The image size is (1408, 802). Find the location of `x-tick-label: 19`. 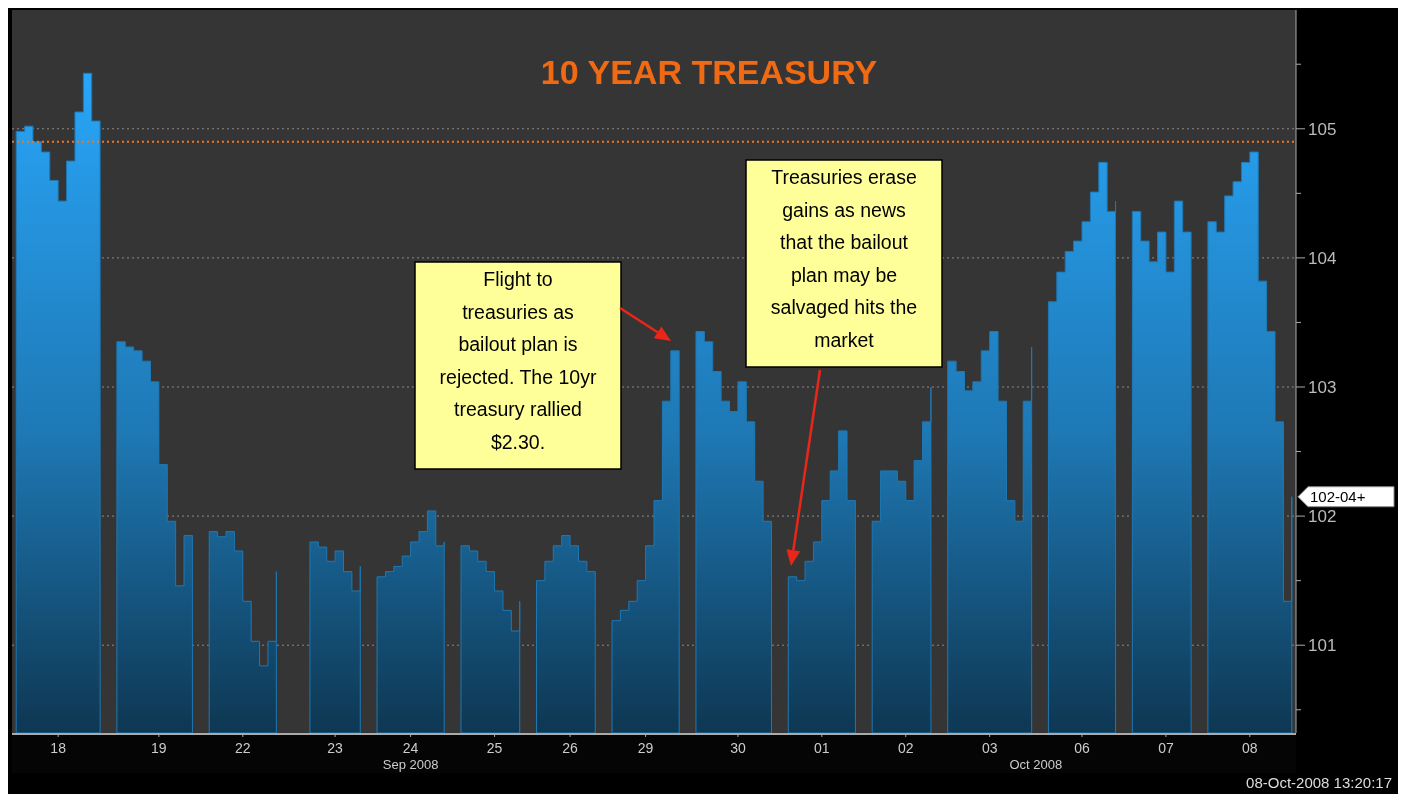

x-tick-label: 19 is located at coordinates (159, 748).